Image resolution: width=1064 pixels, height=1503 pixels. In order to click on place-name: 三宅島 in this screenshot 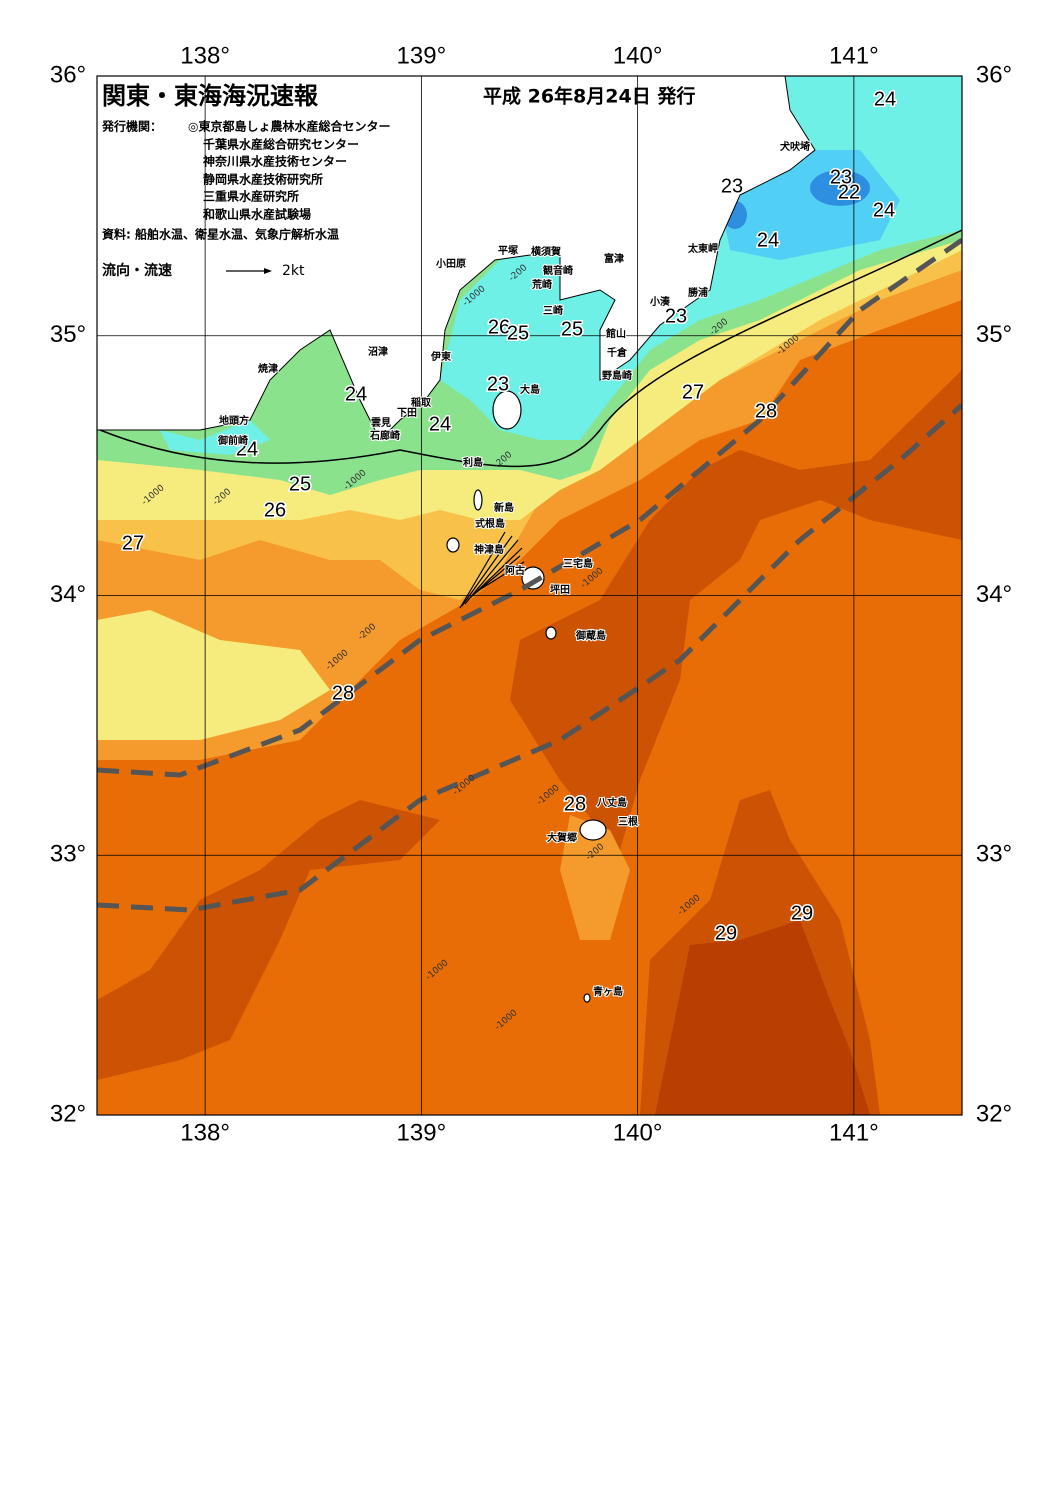, I will do `click(578, 563)`.